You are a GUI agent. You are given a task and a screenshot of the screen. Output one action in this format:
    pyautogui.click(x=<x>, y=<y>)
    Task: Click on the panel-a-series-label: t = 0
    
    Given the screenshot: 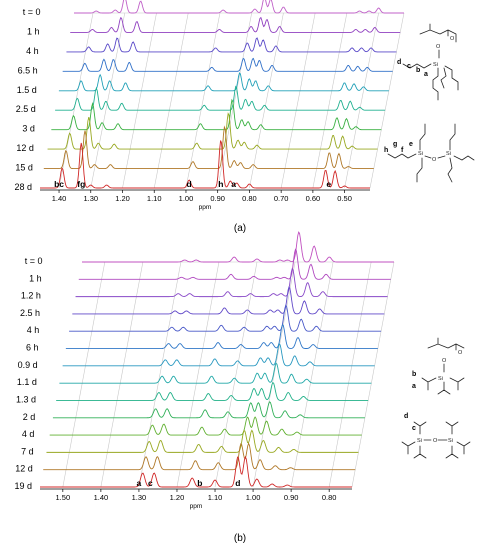 What is the action you would take?
    pyautogui.click(x=32, y=12)
    